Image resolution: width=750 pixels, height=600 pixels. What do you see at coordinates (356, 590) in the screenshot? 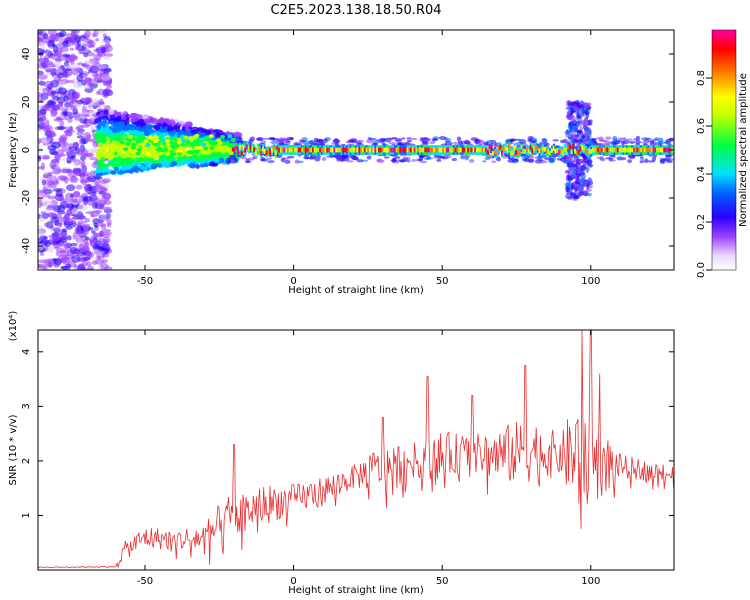
I see `snr-xlabel: Height of straight line (km)` at bounding box center [356, 590].